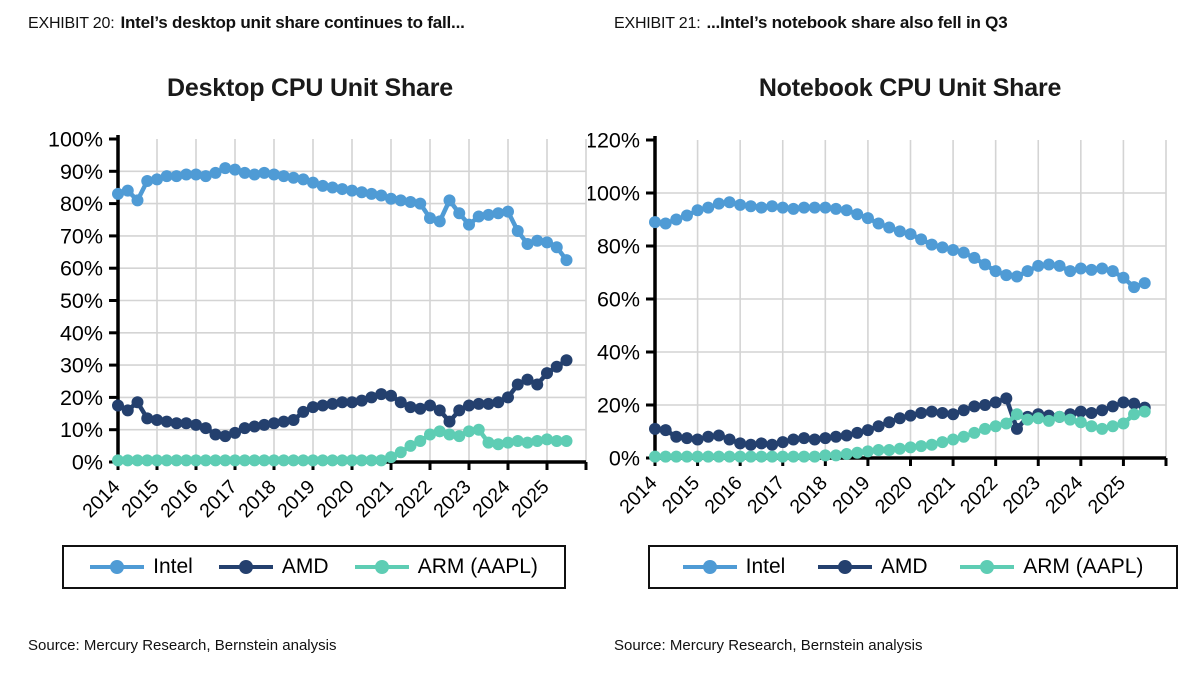 The width and height of the screenshot is (1200, 675). What do you see at coordinates (81, 430) in the screenshot?
I see `y-tick-label: 10%` at bounding box center [81, 430].